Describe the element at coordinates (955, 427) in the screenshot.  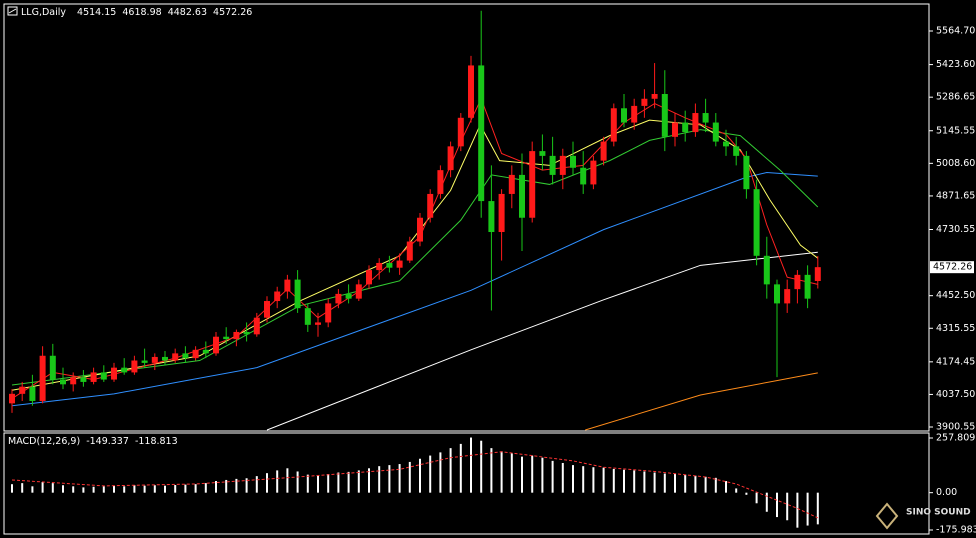
I see `y-tick-label: 3900.55` at that location.